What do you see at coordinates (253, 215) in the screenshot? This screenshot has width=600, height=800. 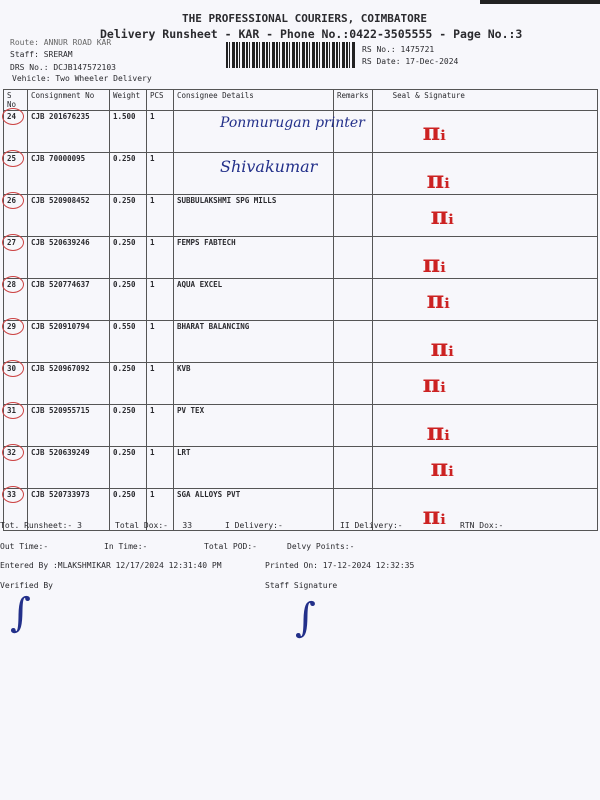 I see `row-consignee: SUBBULAKSHMI SPG MILLS` at bounding box center [253, 215].